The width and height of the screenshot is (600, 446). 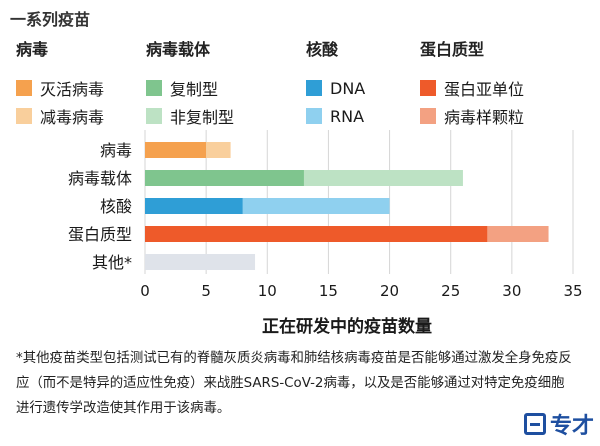 What do you see at coordinates (347, 326) in the screenshot?
I see `x-axis-label: 正在研发中的疫苗数量` at bounding box center [347, 326].